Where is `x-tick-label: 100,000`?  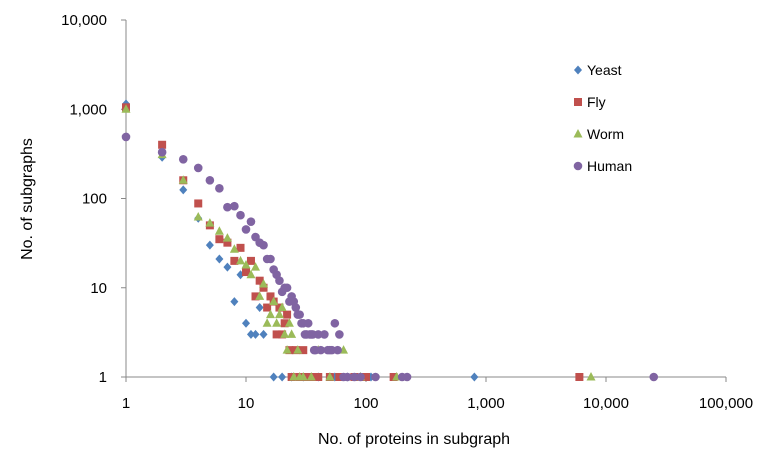 x-tick-label: 100,000 is located at coordinates (726, 403).